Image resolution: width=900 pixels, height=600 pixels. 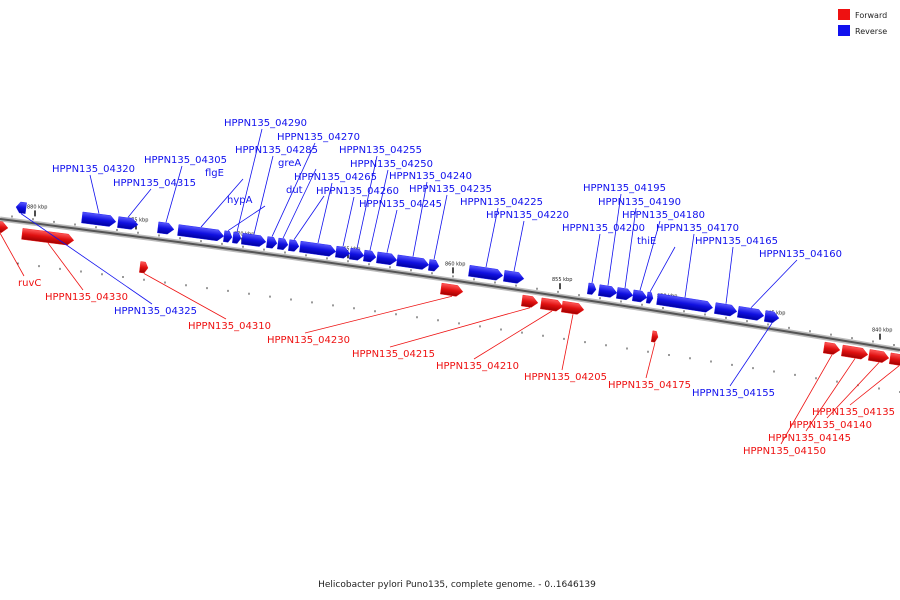 What do you see at coordinates (809, 438) in the screenshot?
I see `gene-label: HPPN135_04145` at bounding box center [809, 438].